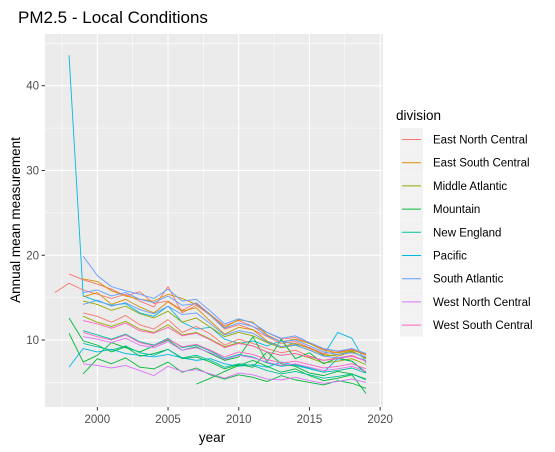  Describe the element at coordinates (470, 187) in the screenshot. I see `legend-label-middle-atlantic: Middle Atlantic` at that location.